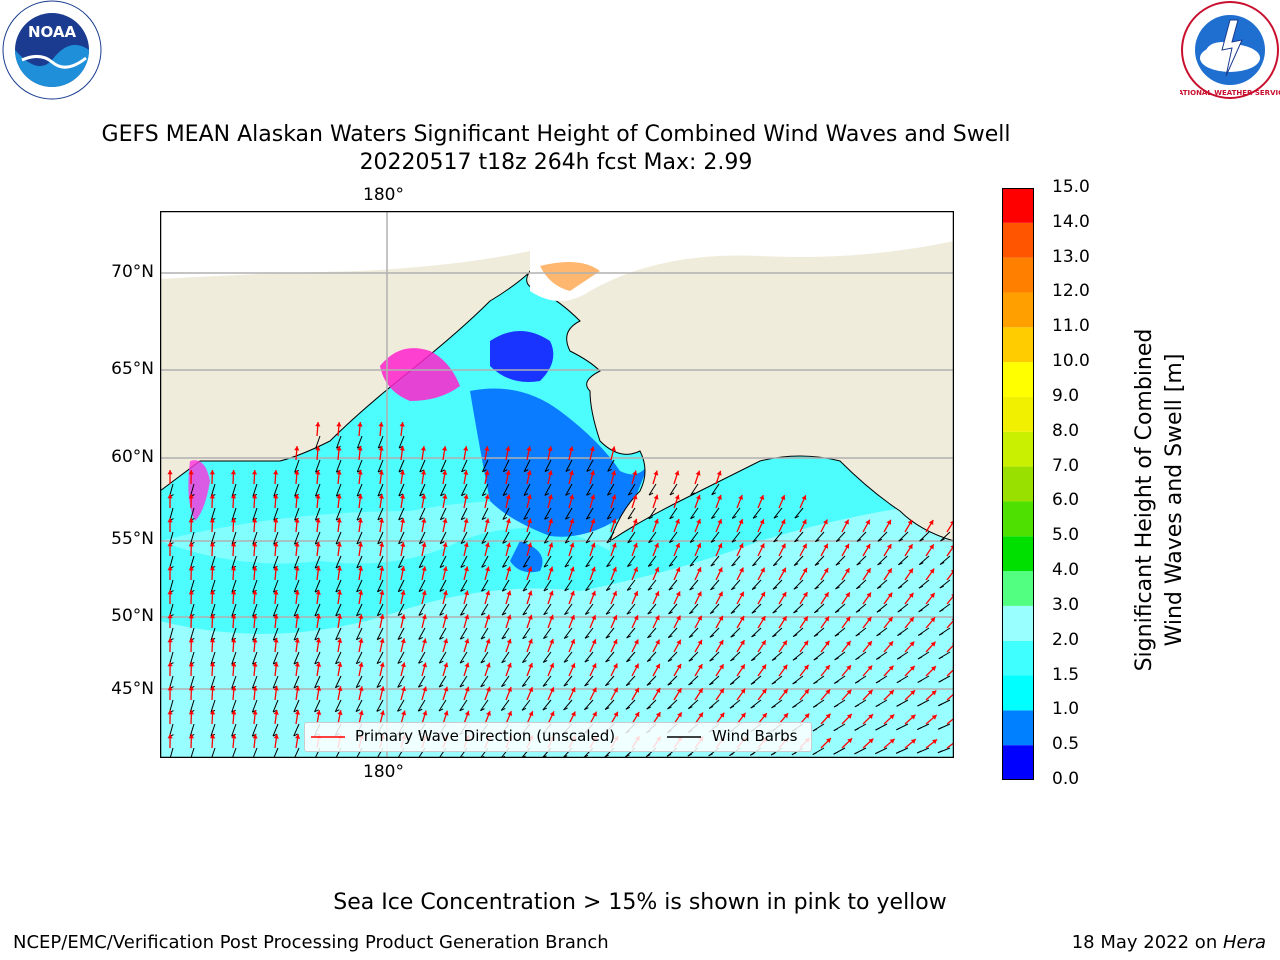 The height and width of the screenshot is (960, 1280). Describe the element at coordinates (132, 539) in the screenshot. I see `lat-label-55: 55°N` at that location.